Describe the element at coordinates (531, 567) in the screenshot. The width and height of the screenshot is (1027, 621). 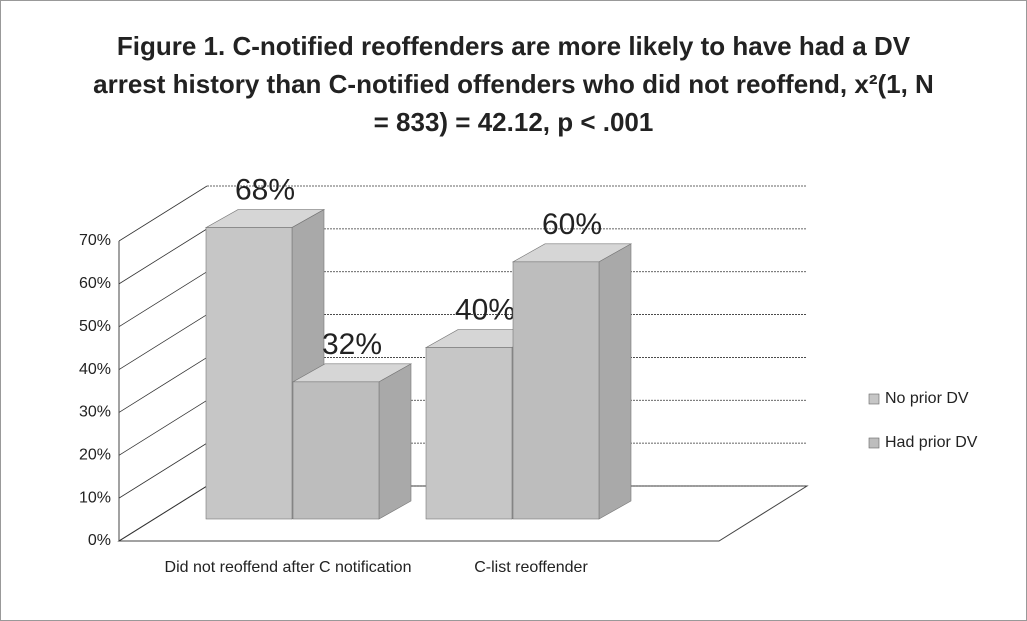
I see `x-tick-label: C-list reoffender` at that location.